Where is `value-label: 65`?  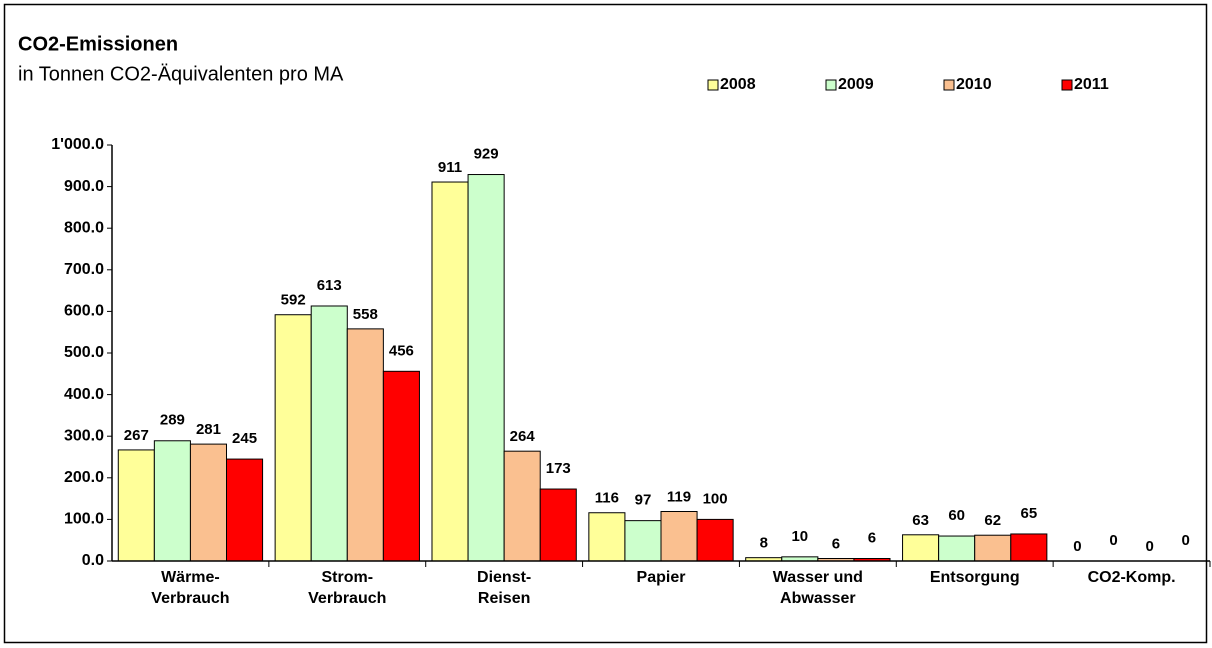 value-label: 65 is located at coordinates (1028, 513).